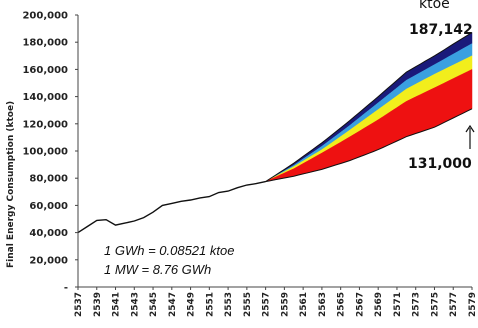 The height and width of the screenshot is (328, 478). What do you see at coordinates (117, 304) in the screenshot?
I see `x-tick-label: 2541` at bounding box center [117, 304].